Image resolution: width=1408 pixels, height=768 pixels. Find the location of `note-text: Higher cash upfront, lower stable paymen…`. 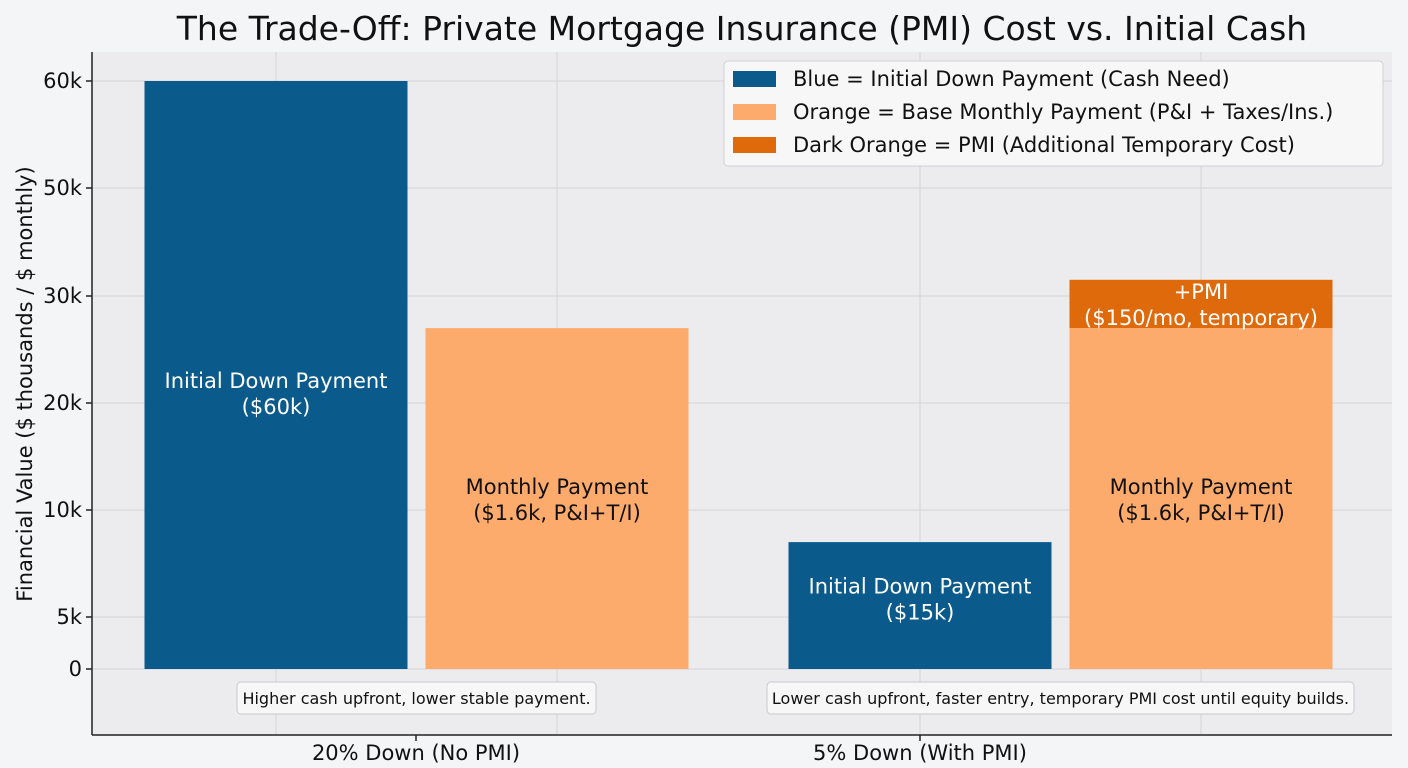

note-text: Higher cash upfront, lower stable paymen… is located at coordinates (416, 698).